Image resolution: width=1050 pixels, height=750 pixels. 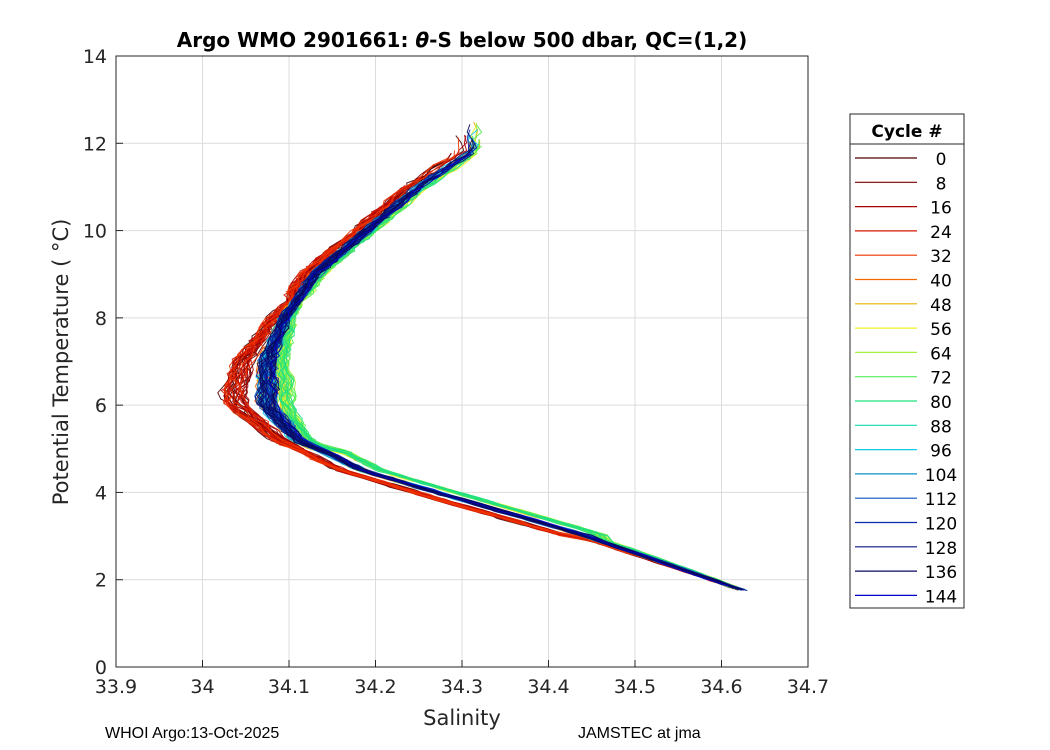 I want to click on legend-label: 104, so click(x=941, y=476).